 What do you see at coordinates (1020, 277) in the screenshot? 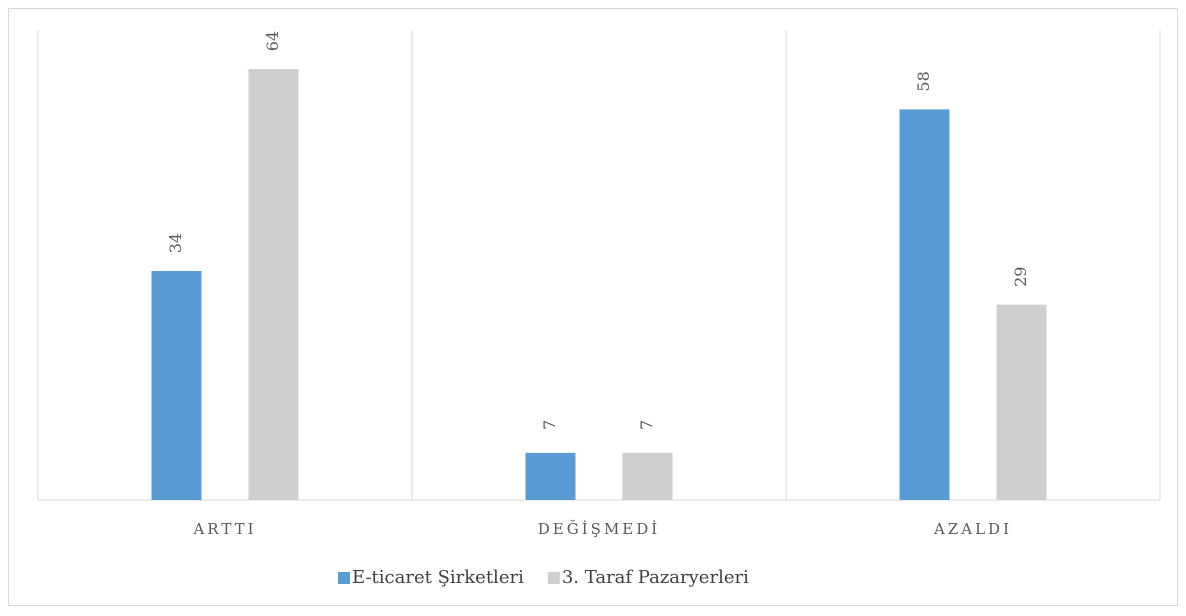
I see `data-label: 29` at bounding box center [1020, 277].